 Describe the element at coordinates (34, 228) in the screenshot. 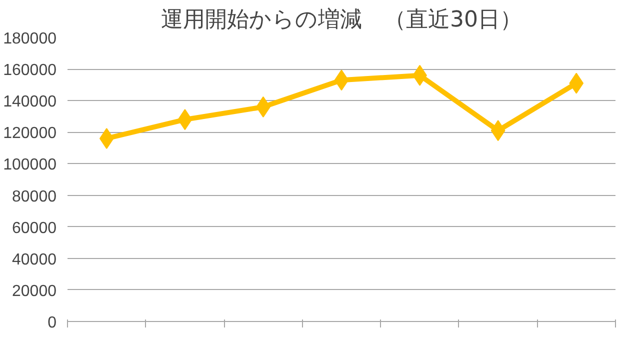

I see `y-tick-label: 60000` at that location.